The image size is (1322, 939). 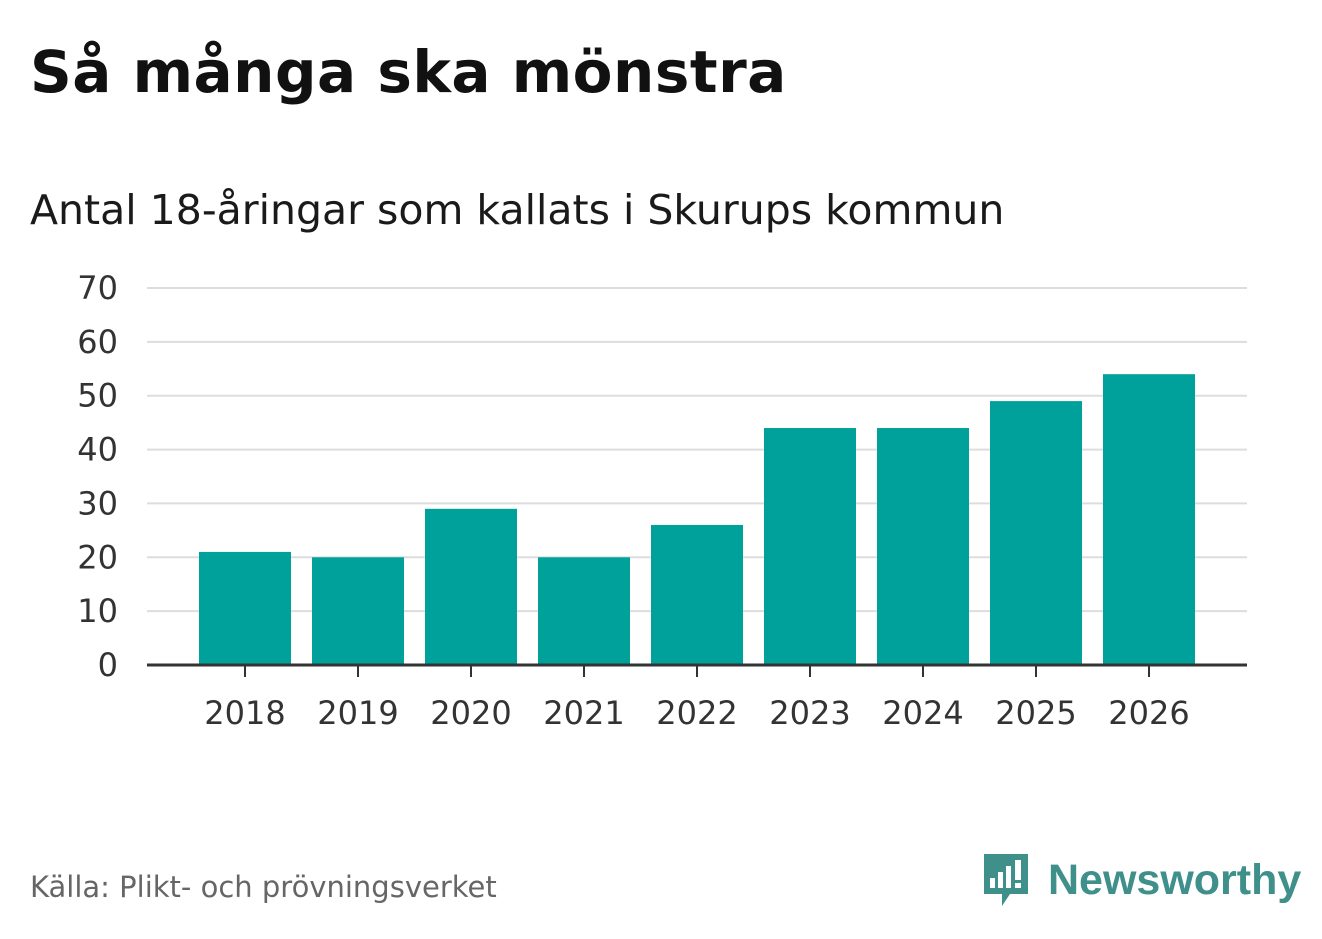 What do you see at coordinates (357, 713) in the screenshot?
I see `x-tick-label: 2019` at bounding box center [357, 713].